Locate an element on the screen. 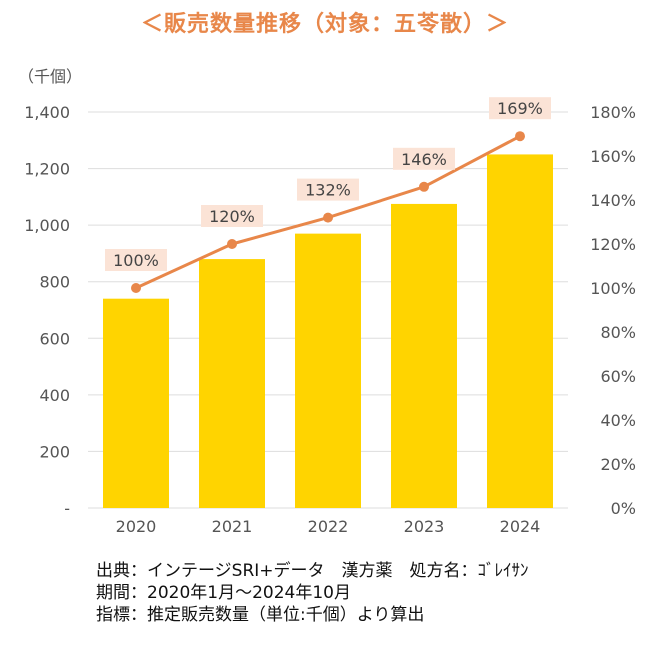 This screenshot has height=647, width=650. metric-line: 指標：推定販売数量（単位:千個）より算出 is located at coordinates (260, 615).